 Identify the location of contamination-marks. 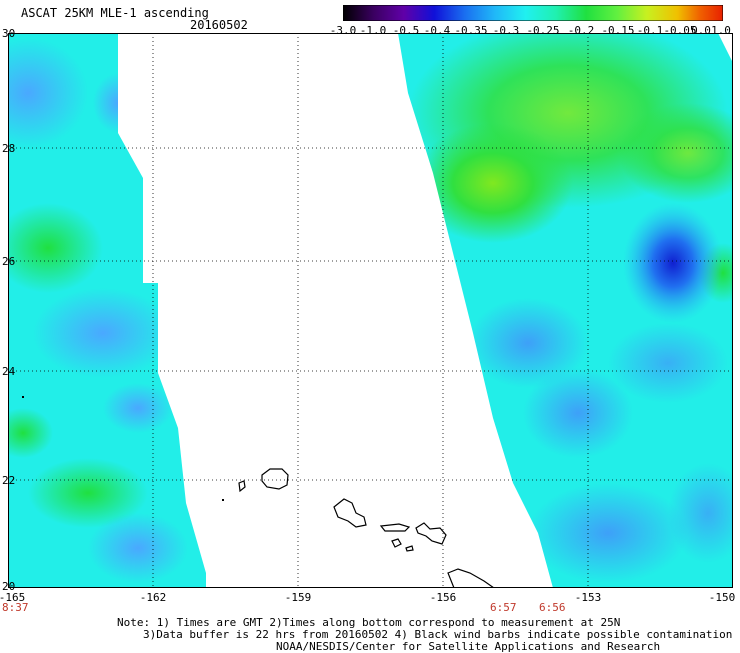
(123, 448).